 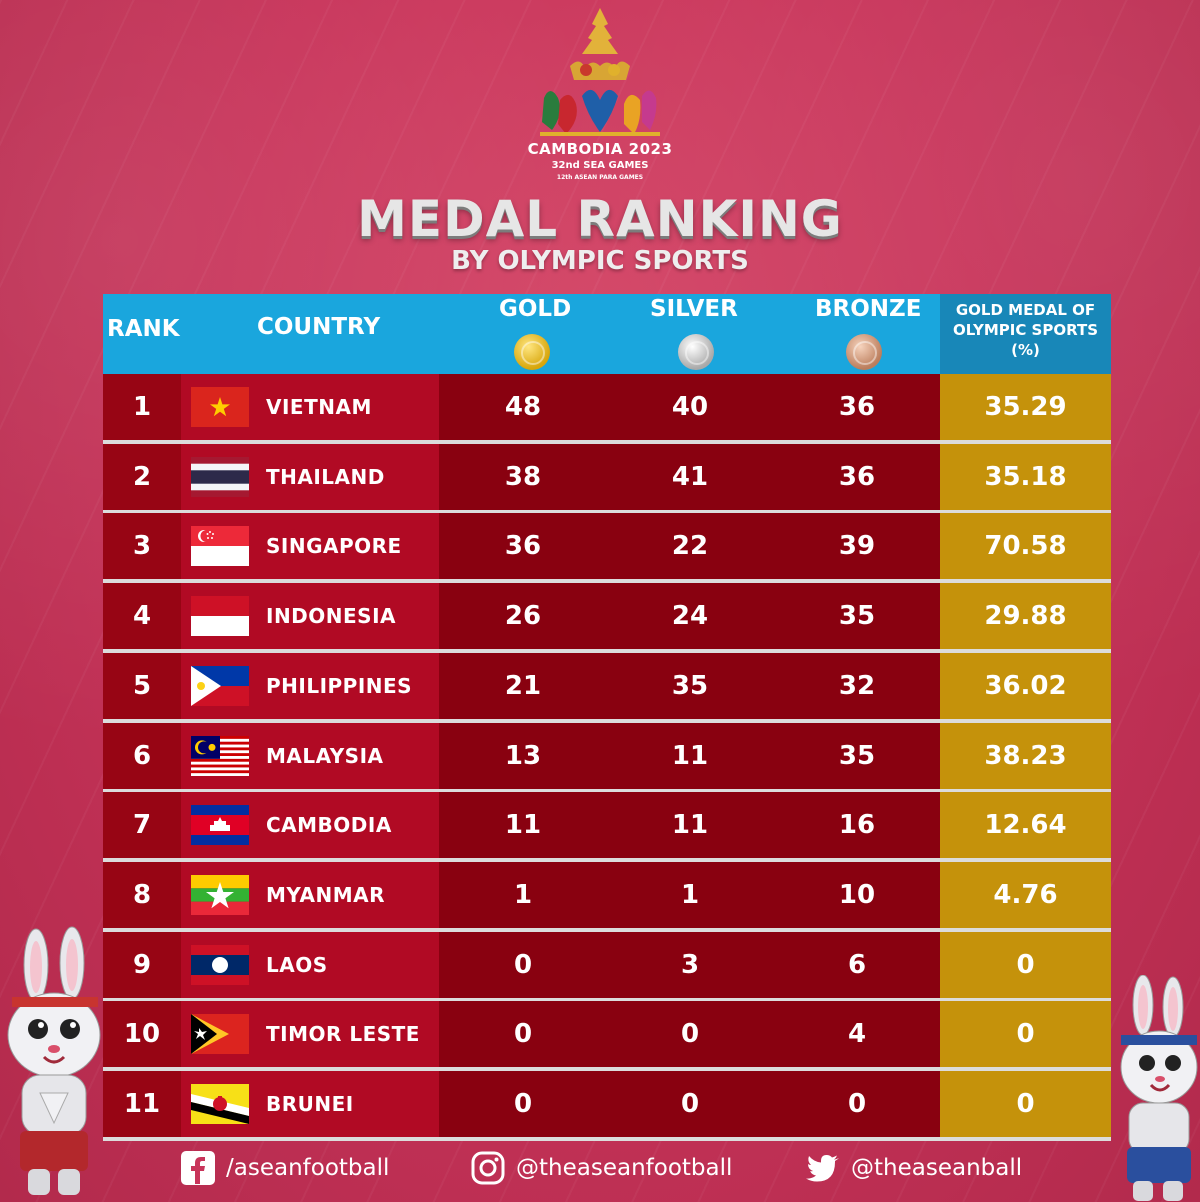 I want to click on header-gold-percentage: GOLD MEDAL OF OLYMPIC SPORTS (%), so click(x=1025, y=334).